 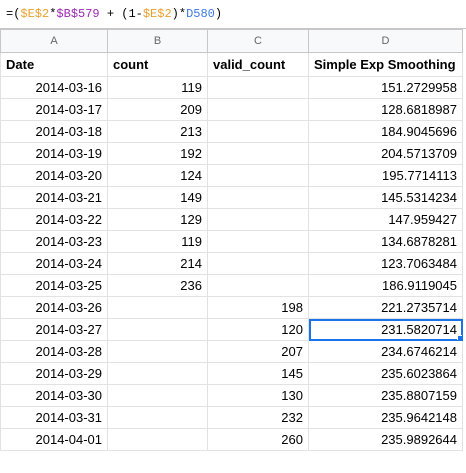 What do you see at coordinates (54, 417) in the screenshot?
I see `cell: 2014-03-31` at bounding box center [54, 417].